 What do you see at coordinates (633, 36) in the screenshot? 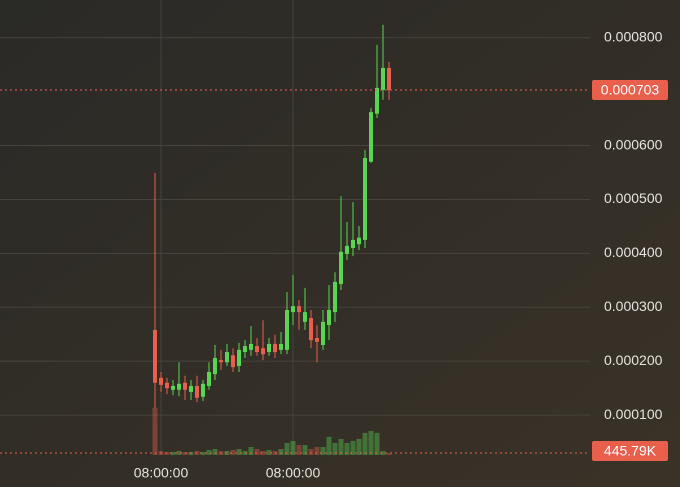
I see `y-tick-label: 0.000800` at bounding box center [633, 36].